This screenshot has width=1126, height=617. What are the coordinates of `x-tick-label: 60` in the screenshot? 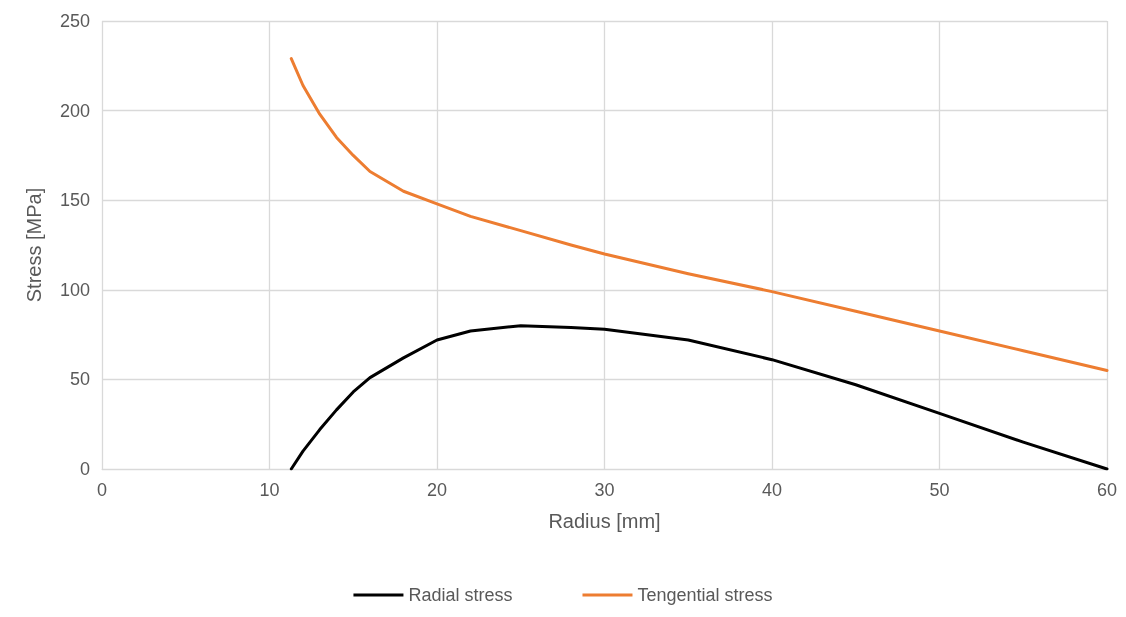 It's located at (1107, 490).